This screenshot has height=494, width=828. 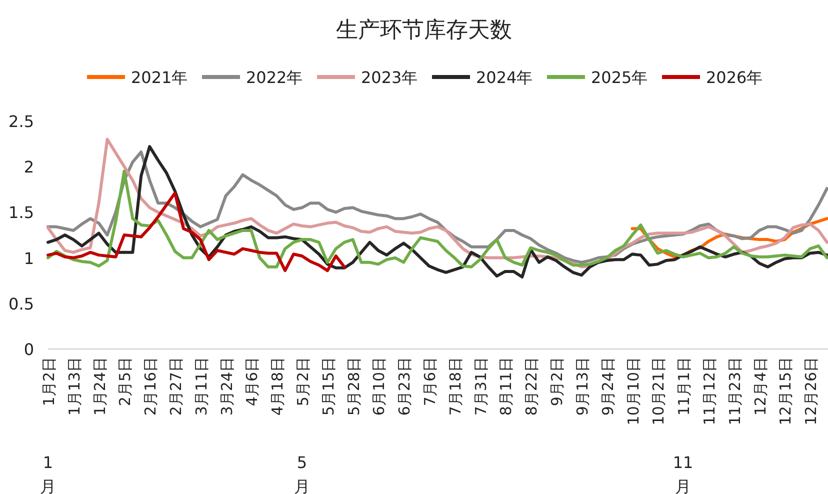 I want to click on x-tick-label: 10月21日, so click(x=659, y=391).